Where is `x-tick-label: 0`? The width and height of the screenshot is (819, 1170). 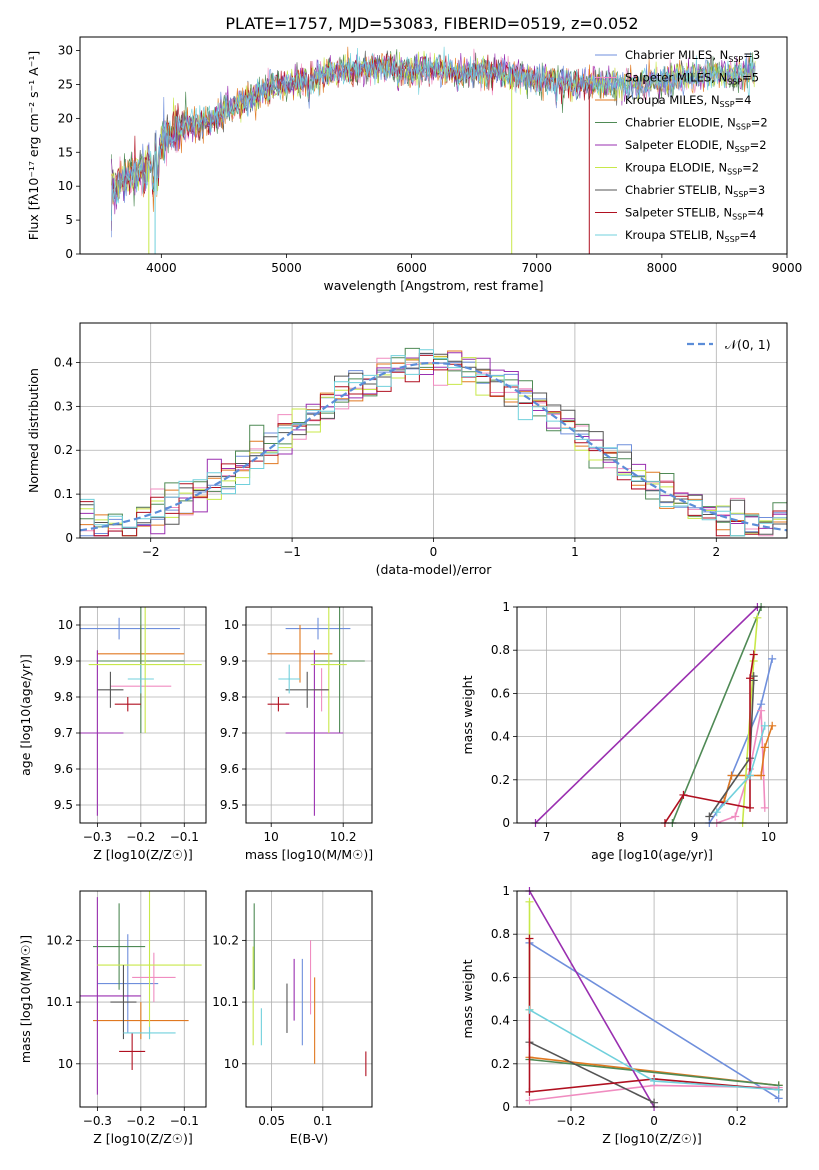
x-tick-label: 0 is located at coordinates (434, 552).